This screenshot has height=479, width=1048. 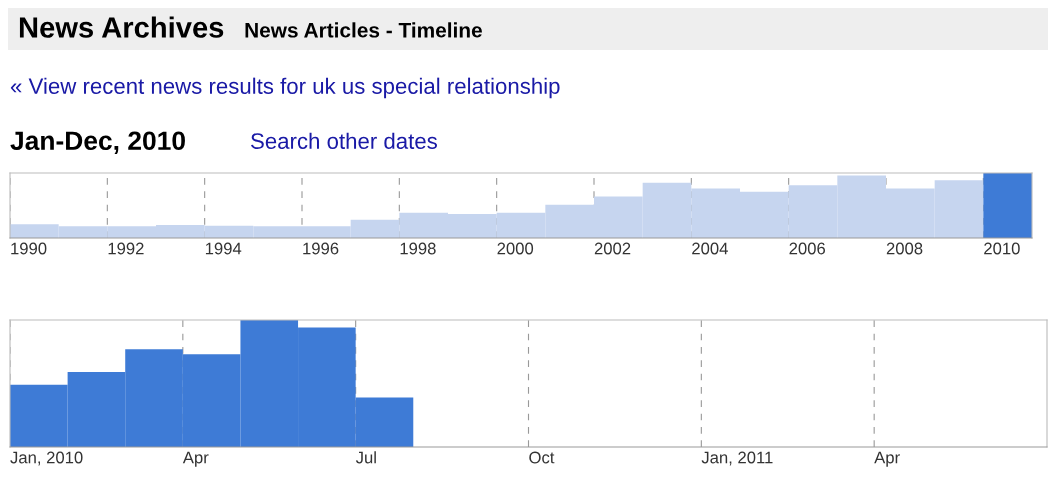 I want to click on x-tick-label: Jan, 2011, so click(x=737, y=458).